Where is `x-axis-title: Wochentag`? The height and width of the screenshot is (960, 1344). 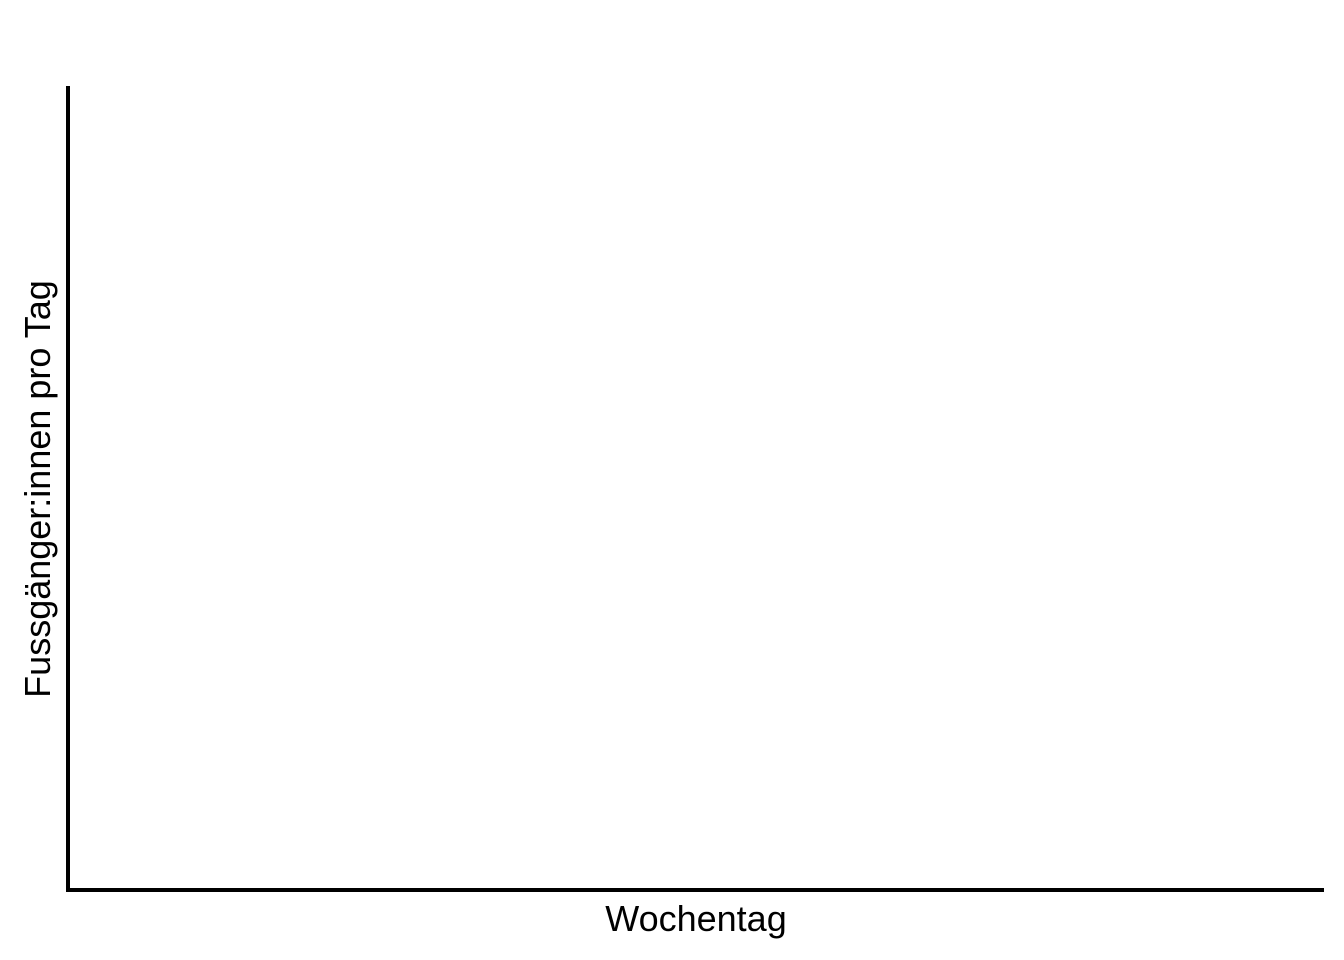 x-axis-title: Wochentag is located at coordinates (695, 918).